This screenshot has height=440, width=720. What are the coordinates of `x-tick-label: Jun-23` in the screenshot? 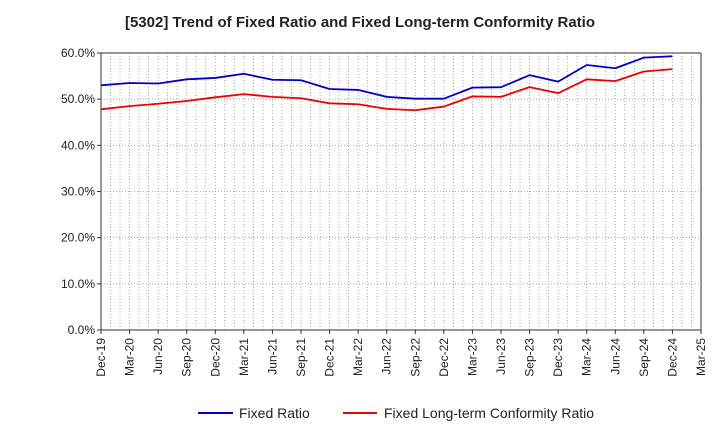 It's located at (501, 356).